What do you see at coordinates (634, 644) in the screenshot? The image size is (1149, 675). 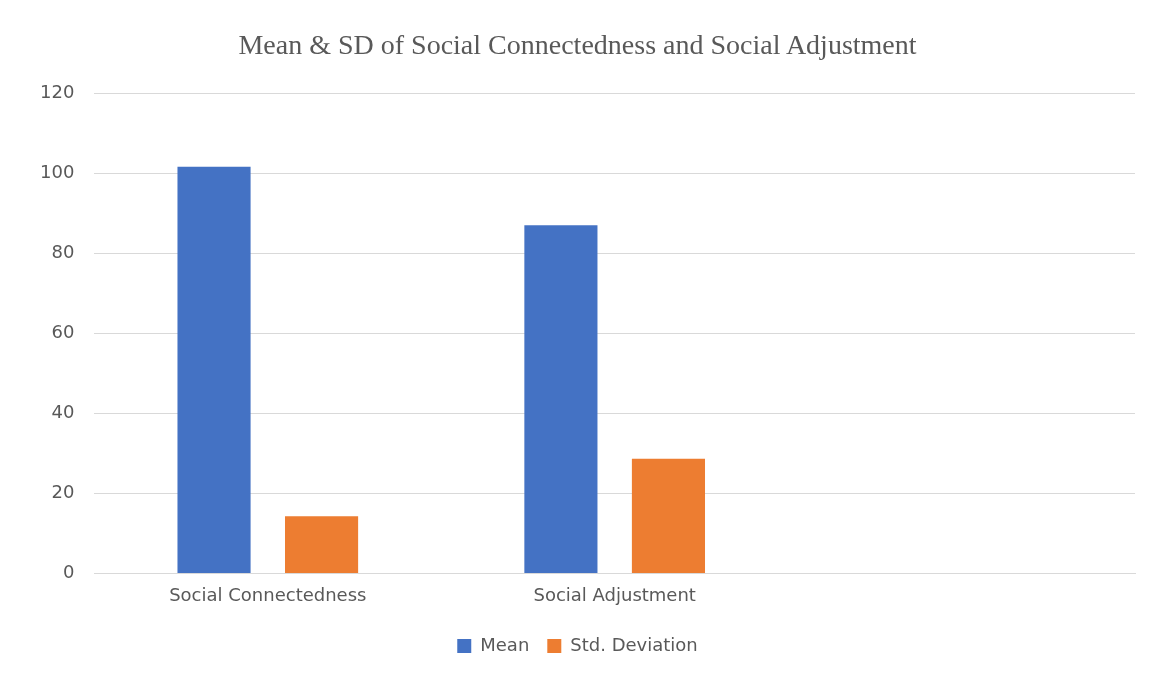 I see `legend-label: Std. Deviation` at bounding box center [634, 644].